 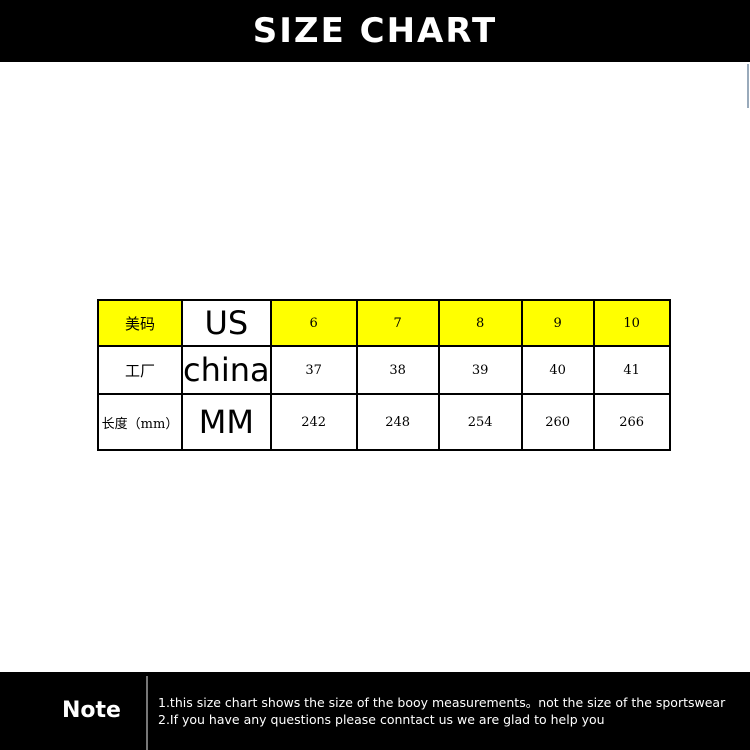 What do you see at coordinates (140, 422) in the screenshot?
I see `row-label: 长度（mm）` at bounding box center [140, 422].